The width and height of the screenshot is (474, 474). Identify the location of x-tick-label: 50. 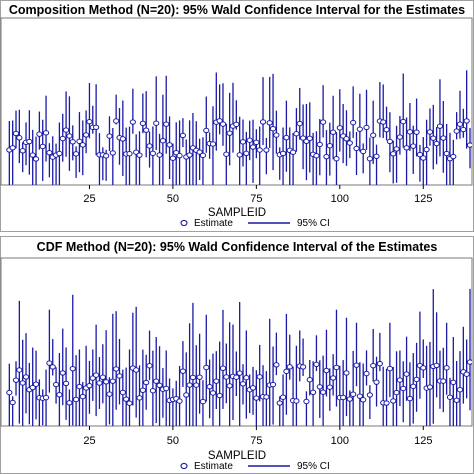
(173, 441).